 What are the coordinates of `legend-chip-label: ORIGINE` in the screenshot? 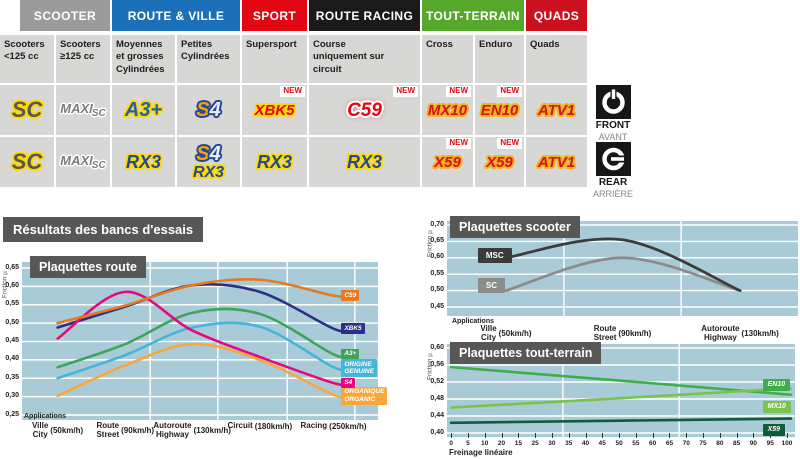 It's located at (358, 364).